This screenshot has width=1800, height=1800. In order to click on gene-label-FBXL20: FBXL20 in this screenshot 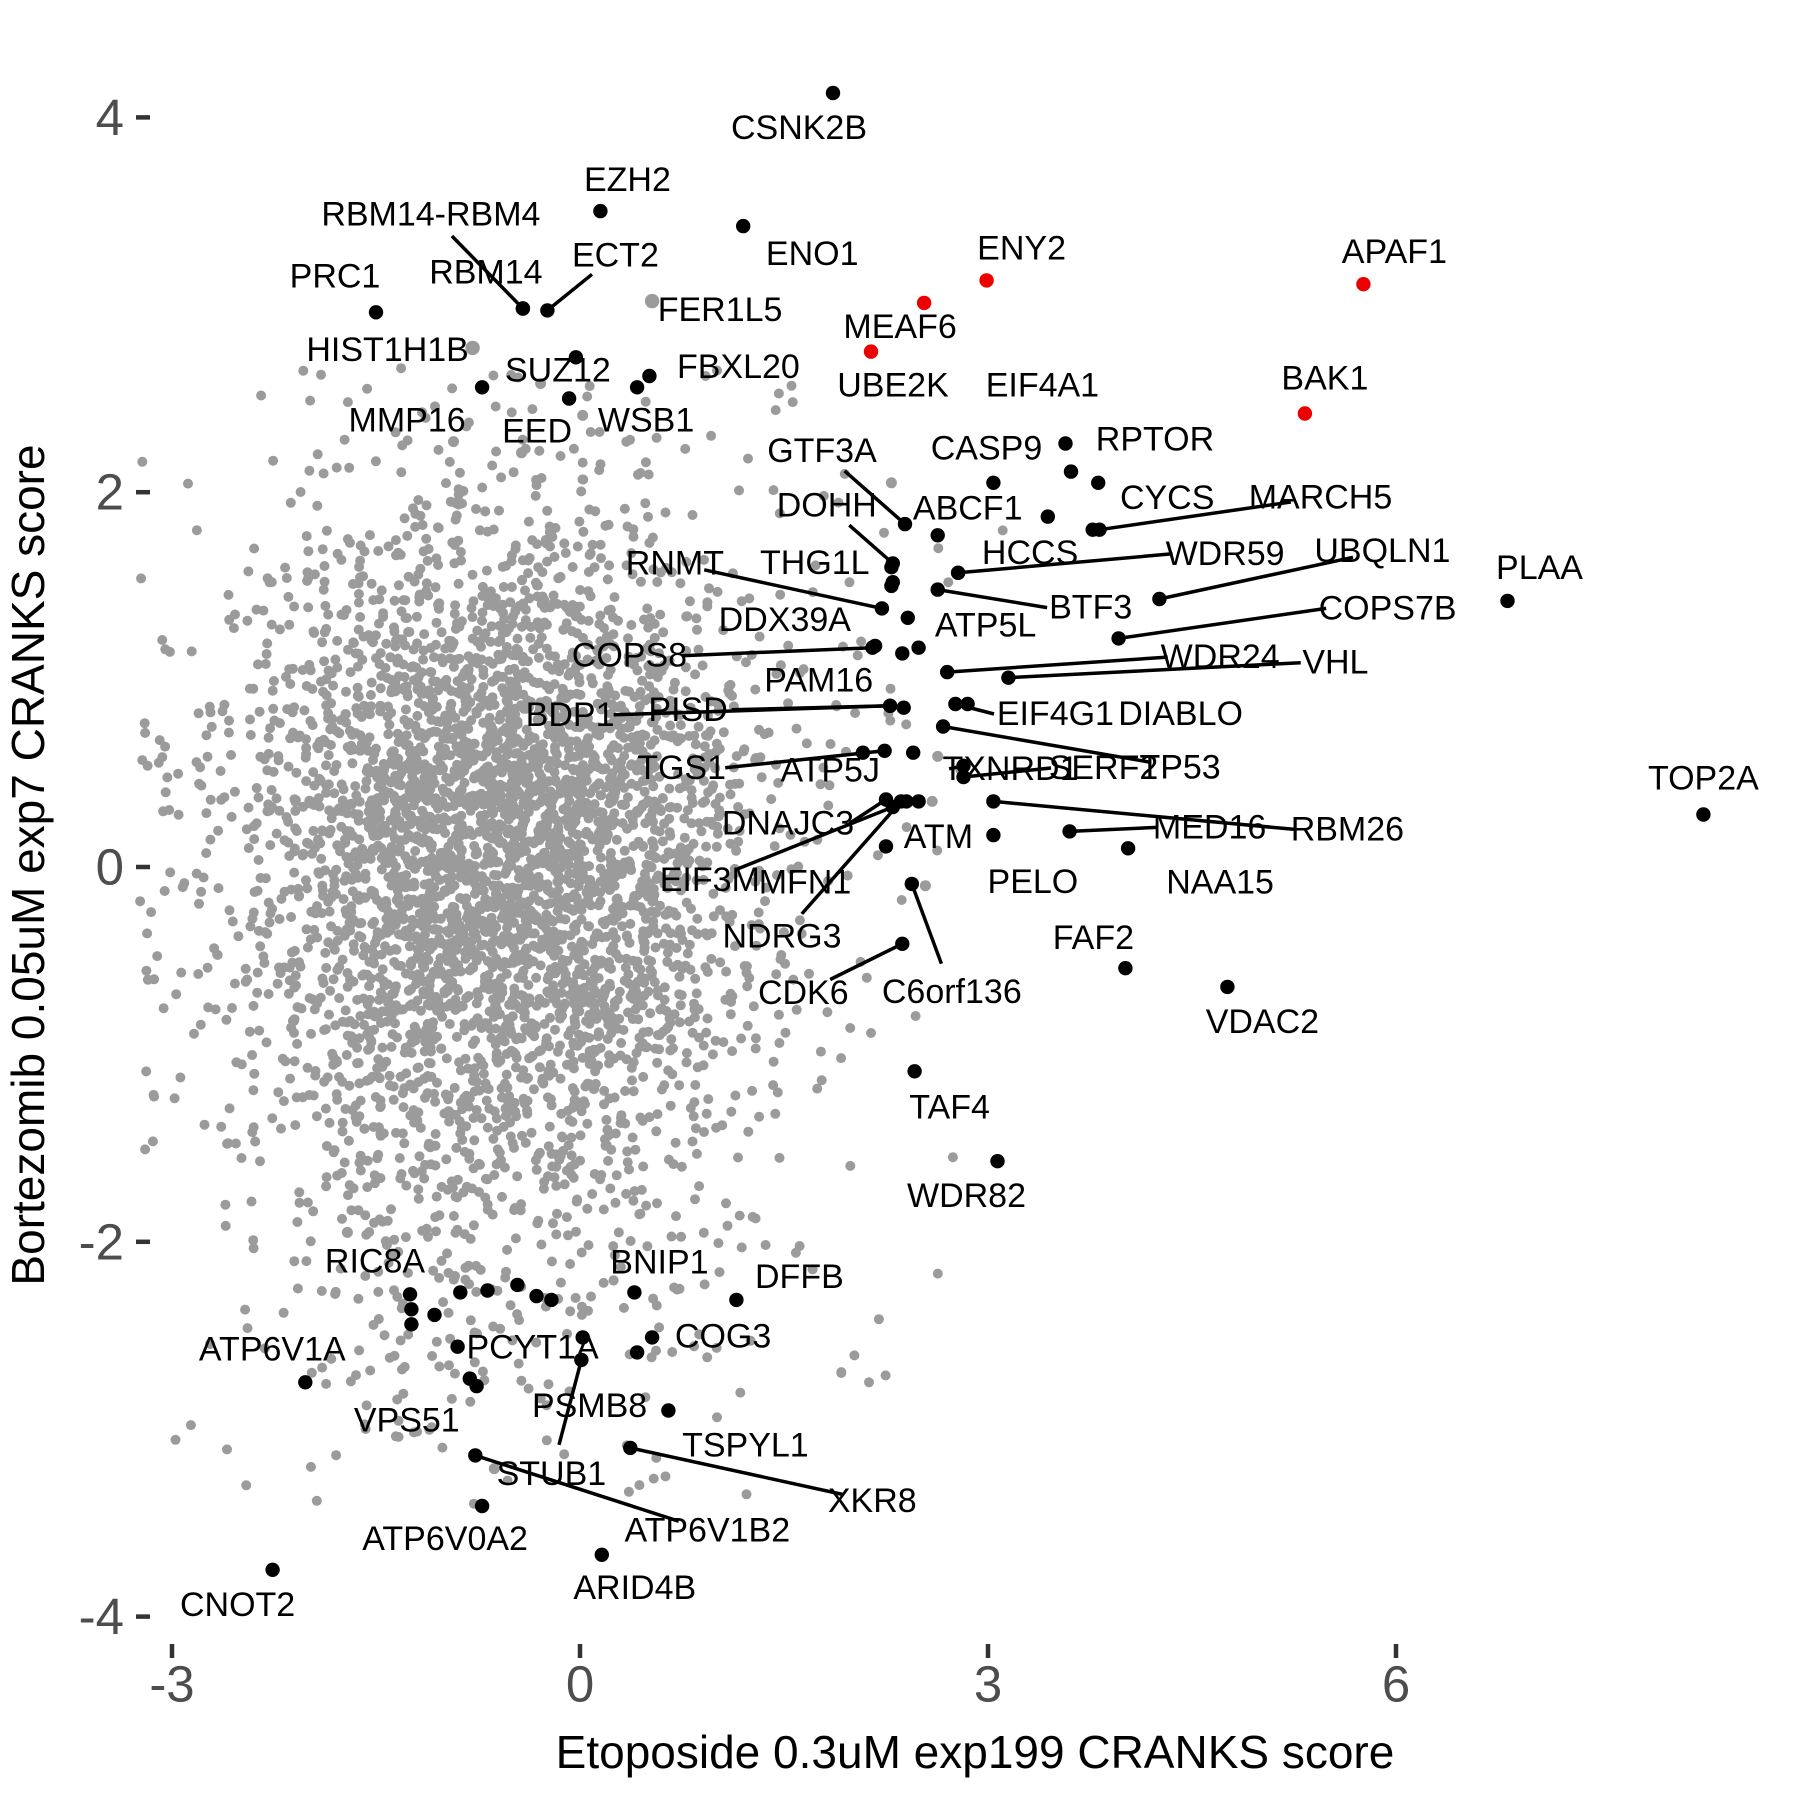, I will do `click(738, 367)`.